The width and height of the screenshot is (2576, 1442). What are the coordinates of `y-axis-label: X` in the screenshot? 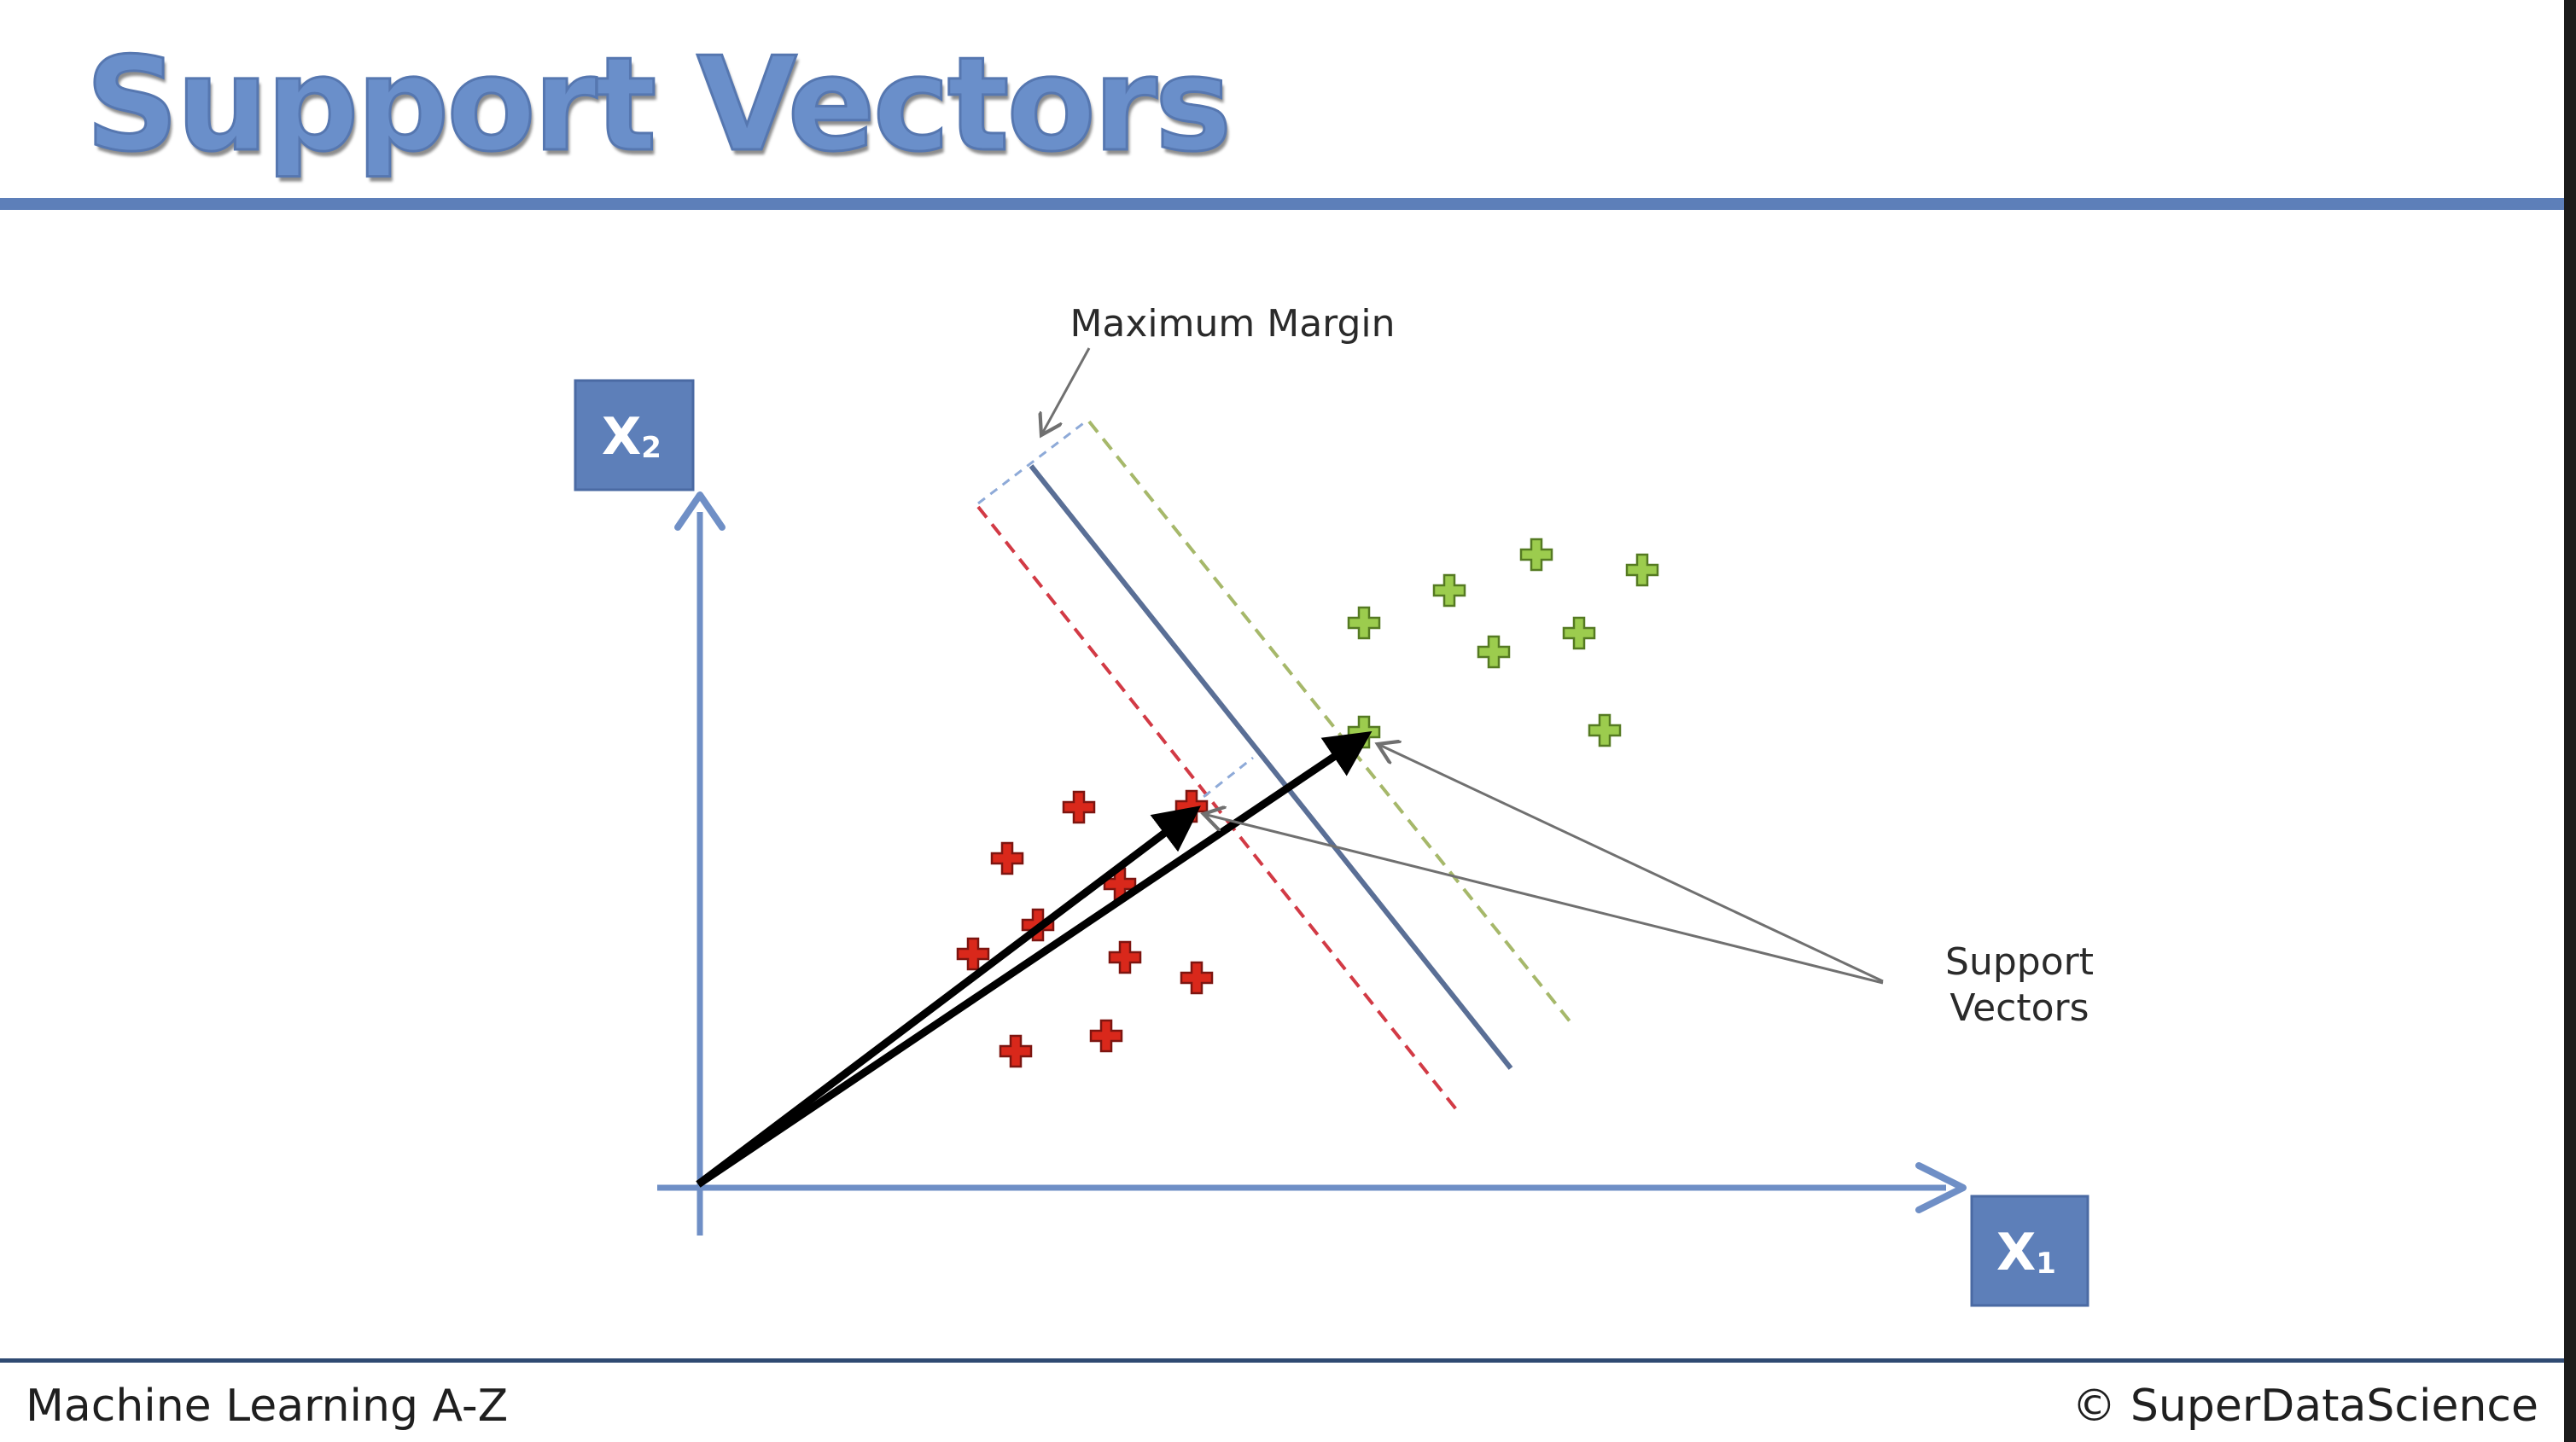 It's located at (621, 437).